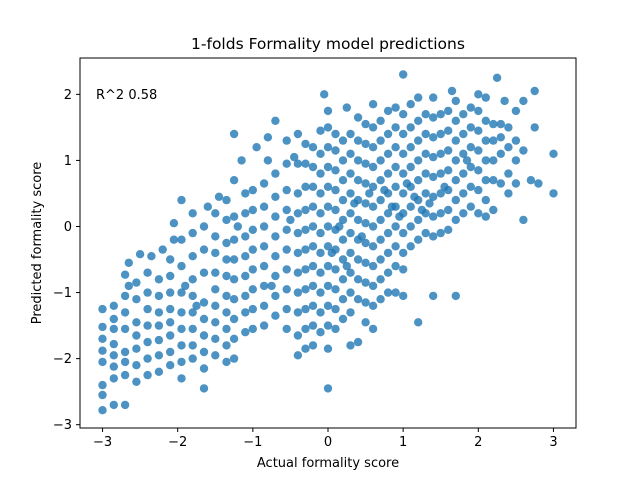  I want to click on y-tick-label: −1, so click(62, 293).